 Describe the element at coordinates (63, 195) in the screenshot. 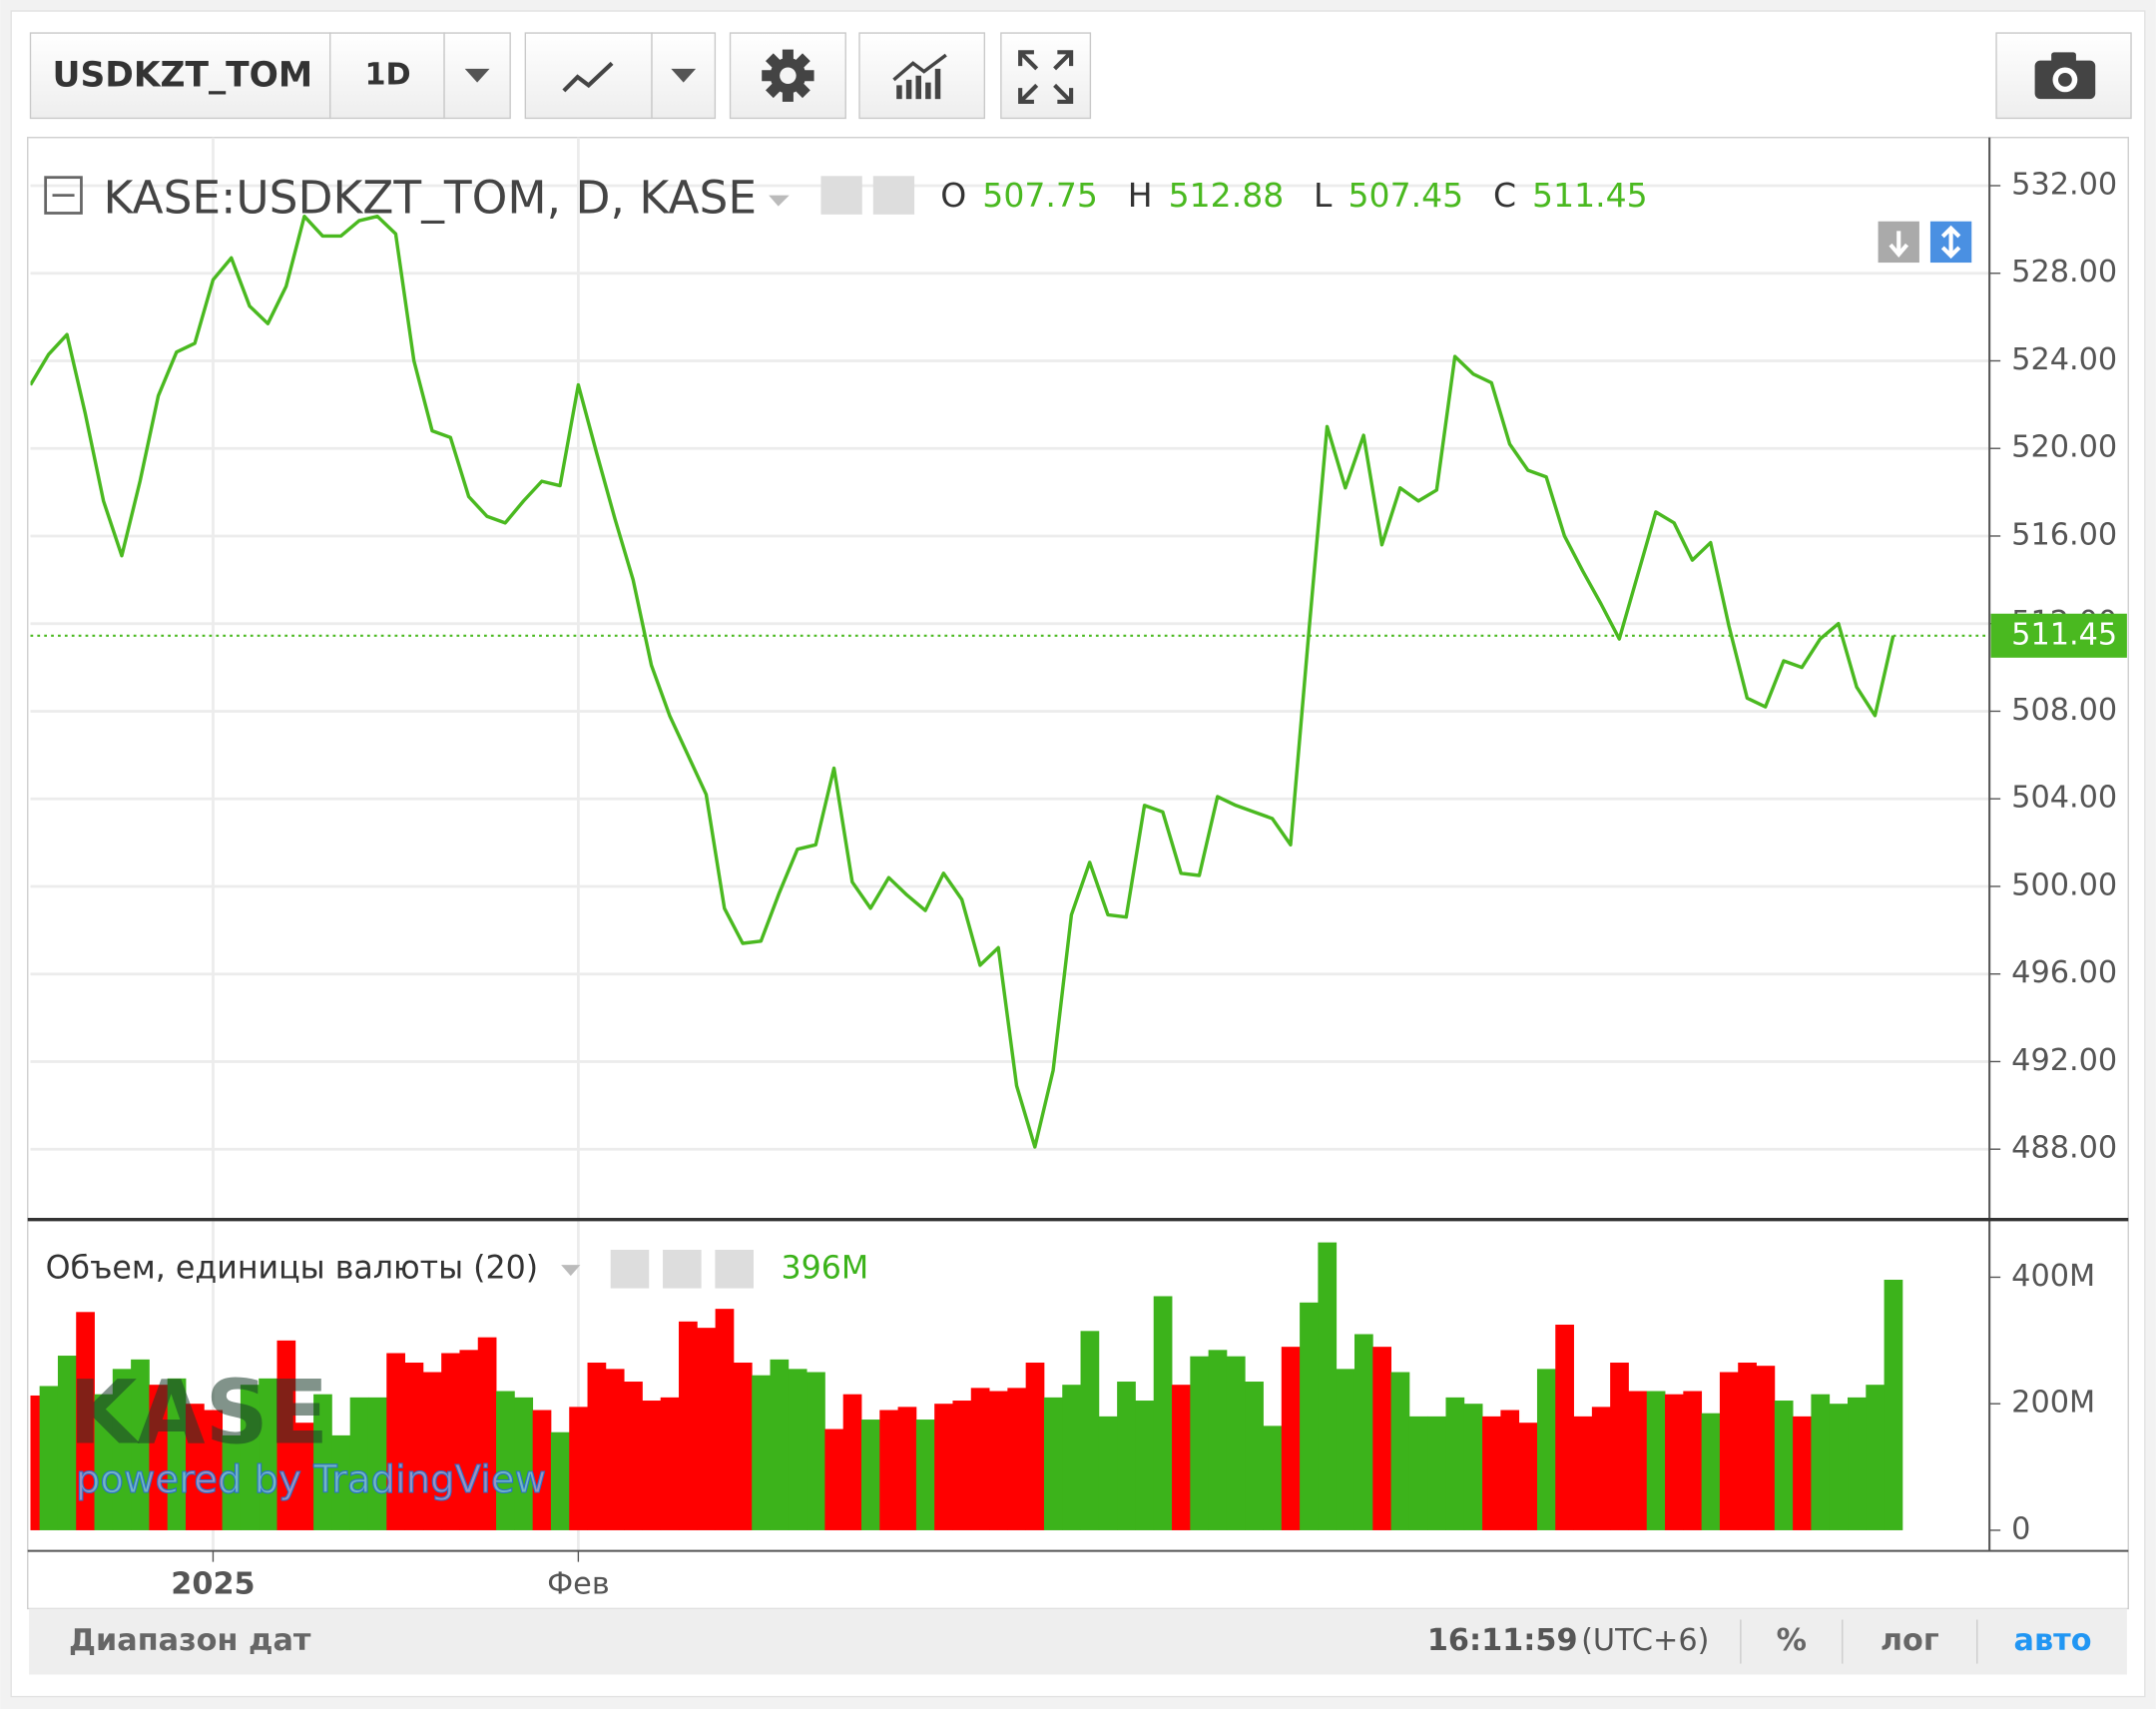

I see `collapse-icon` at that location.